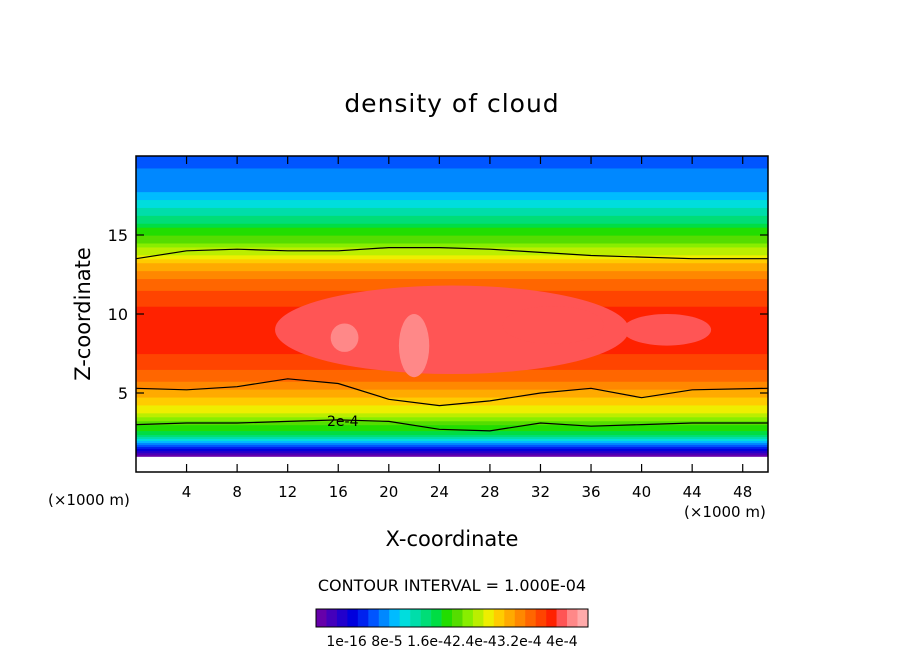 Image resolution: width=904 pixels, height=654 pixels. Describe the element at coordinates (287, 492) in the screenshot. I see `x-tick-label: 12` at that location.